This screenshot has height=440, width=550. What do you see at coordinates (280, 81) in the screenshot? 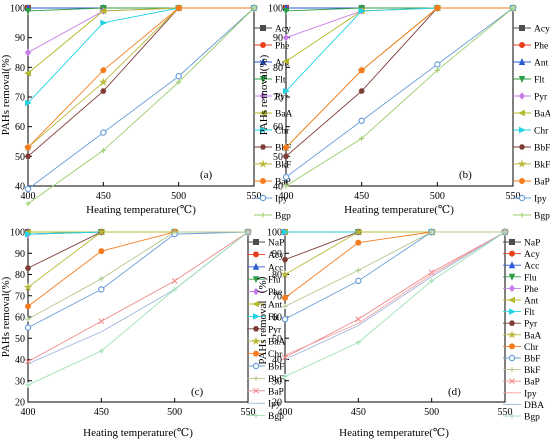
I see `legend-label: Flt` at bounding box center [280, 81].